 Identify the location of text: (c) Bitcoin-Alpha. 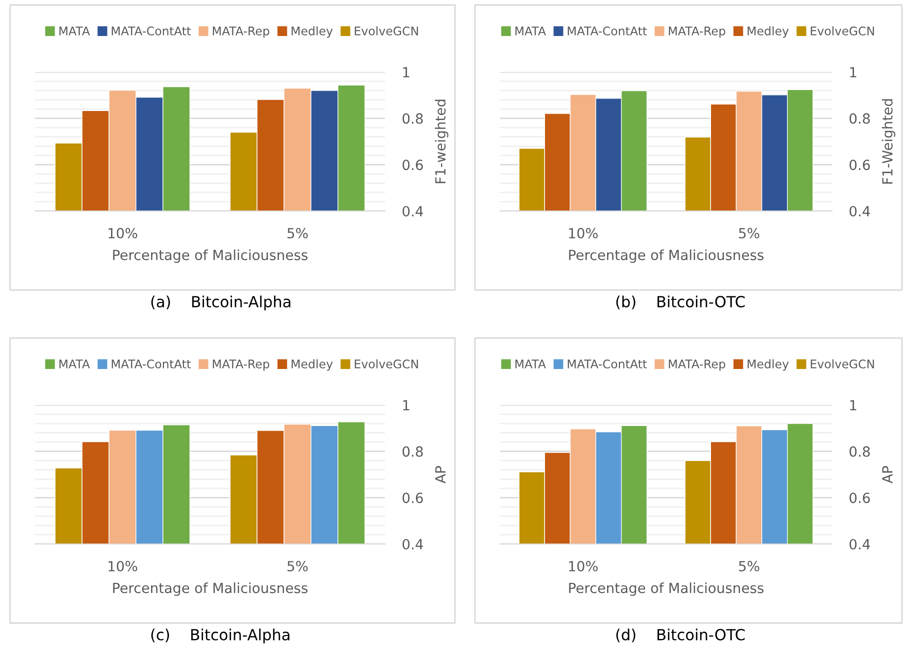
(220, 636).